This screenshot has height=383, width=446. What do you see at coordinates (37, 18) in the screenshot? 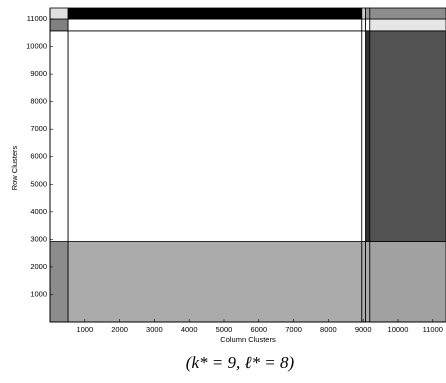
I see `y-tick-label: 11000` at bounding box center [37, 18].